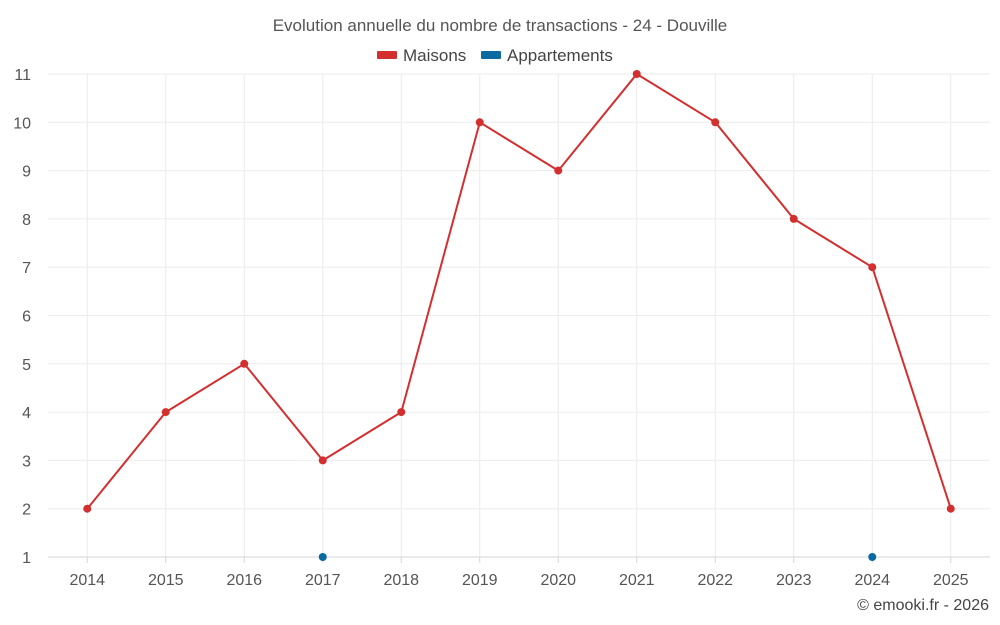 This screenshot has width=1000, height=625. Describe the element at coordinates (244, 580) in the screenshot. I see `x-tick-label: 2016` at that location.